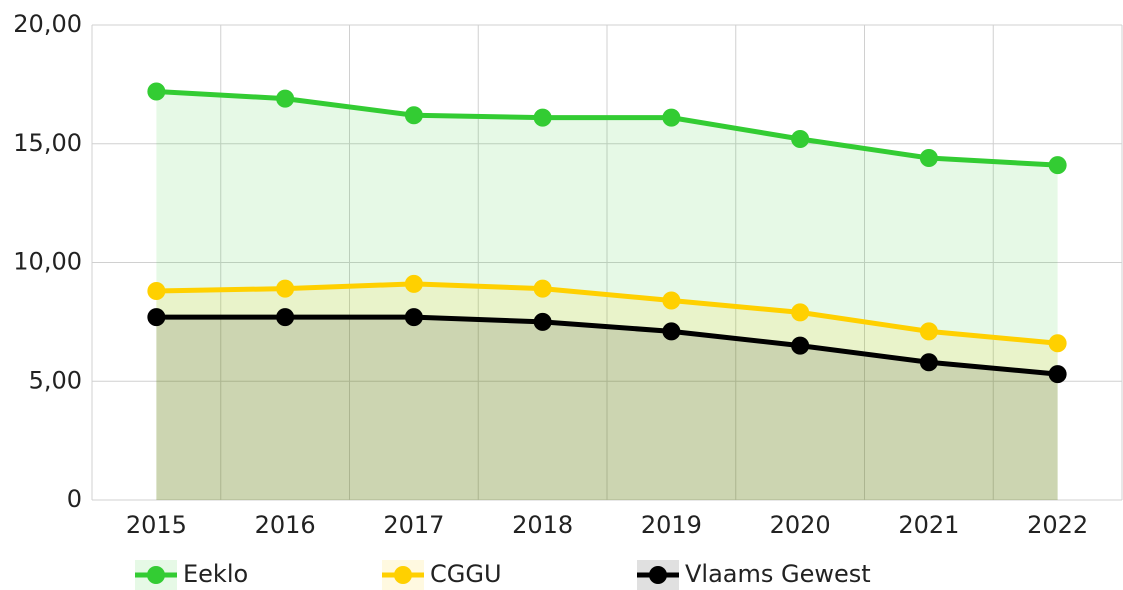  What do you see at coordinates (74, 499) in the screenshot?
I see `y-tick-label: 0` at bounding box center [74, 499].